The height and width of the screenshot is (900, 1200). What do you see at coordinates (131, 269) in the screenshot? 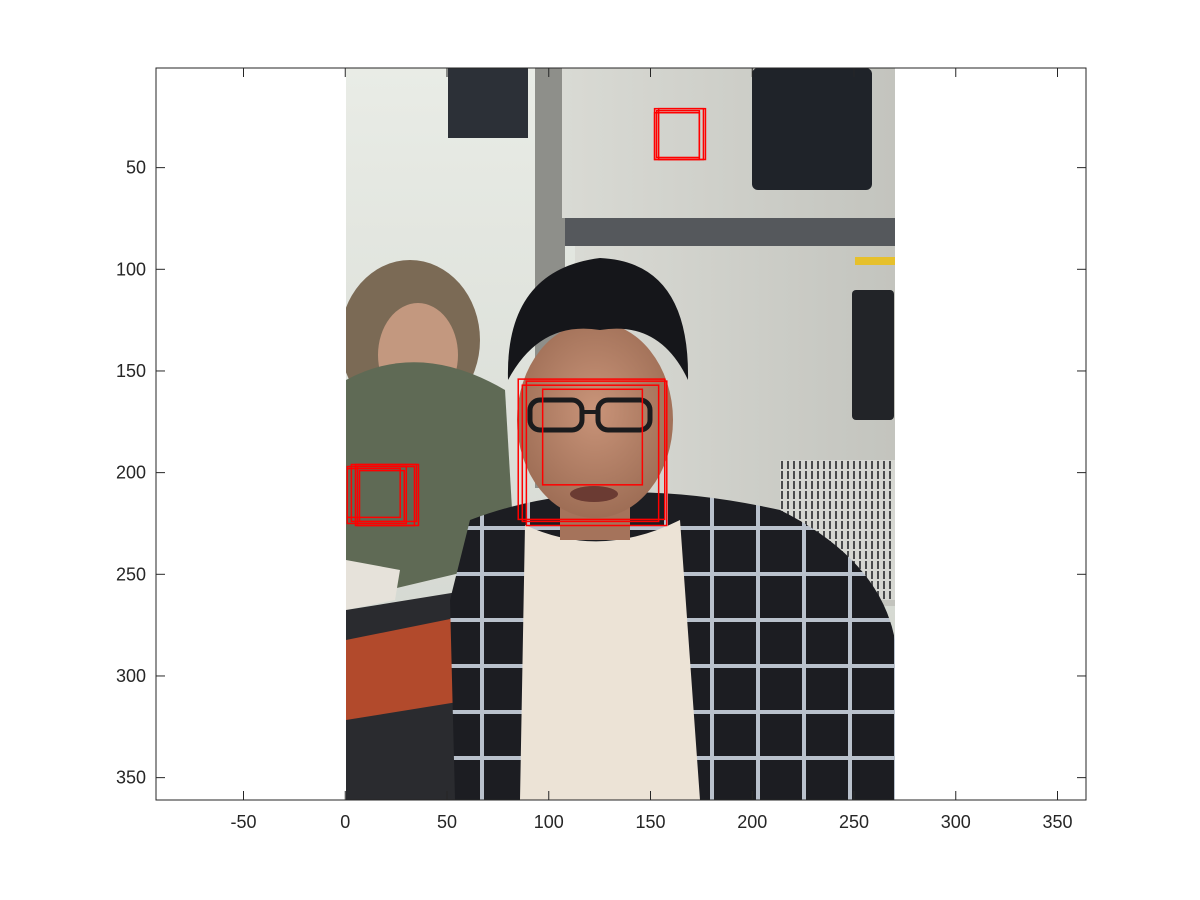
I see `y-tick-label: 100` at bounding box center [131, 269].